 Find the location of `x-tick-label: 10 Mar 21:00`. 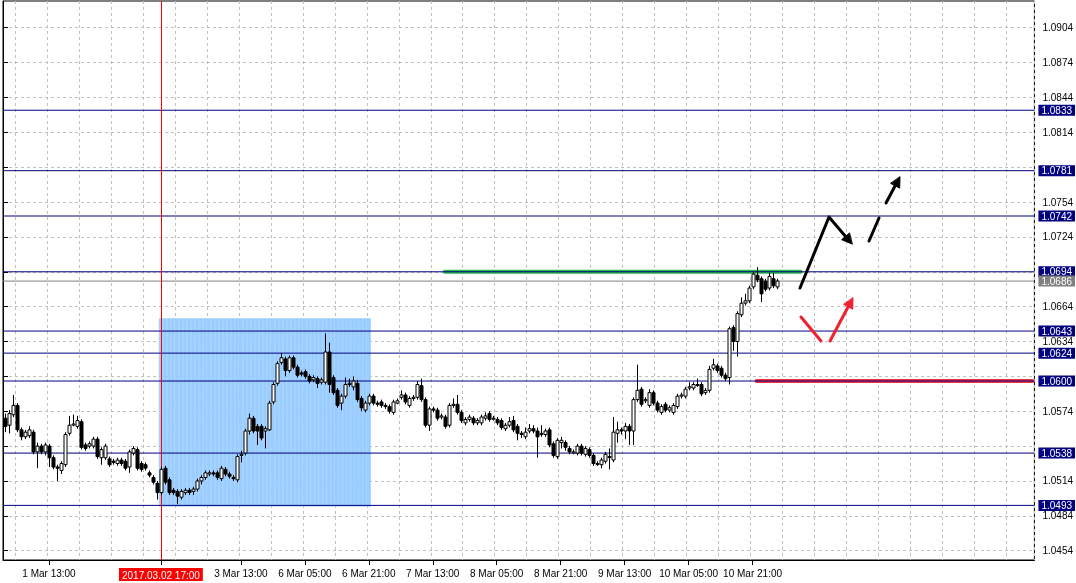

x-tick-label: 10 Mar 21:00 is located at coordinates (753, 573).